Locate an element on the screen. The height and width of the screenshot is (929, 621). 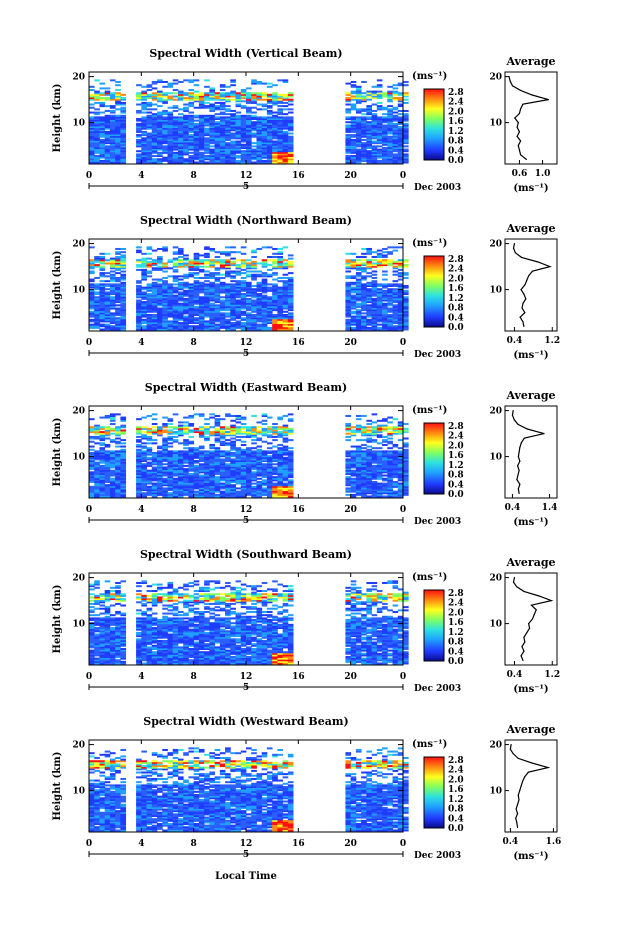
x-tick-label: 16 is located at coordinates (298, 176).